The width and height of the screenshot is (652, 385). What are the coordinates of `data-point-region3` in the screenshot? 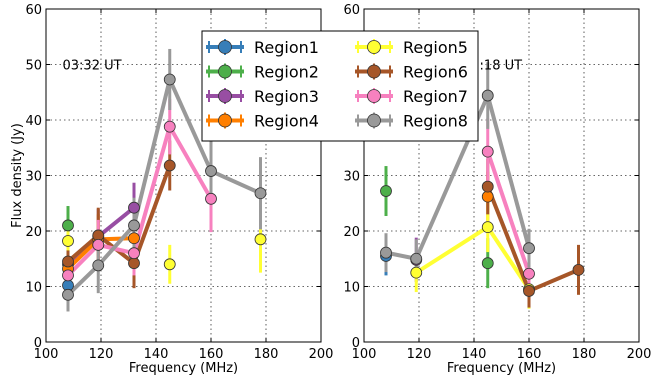 It's located at (134, 207).